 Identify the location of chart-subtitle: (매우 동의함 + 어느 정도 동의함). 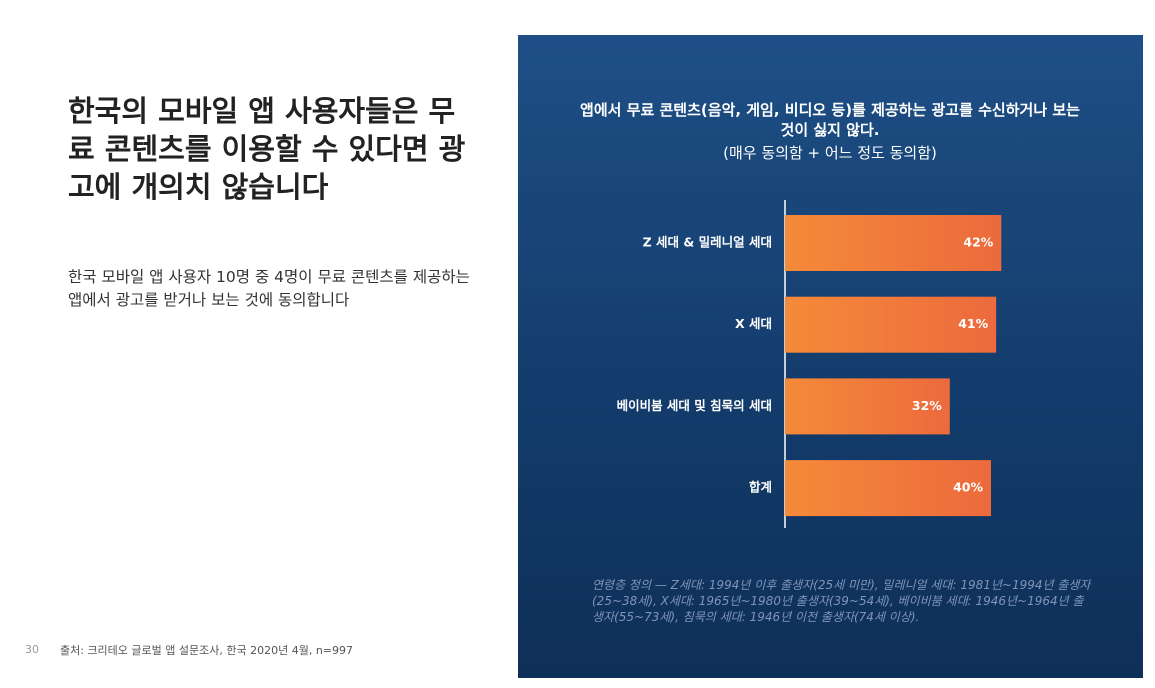
(830, 153).